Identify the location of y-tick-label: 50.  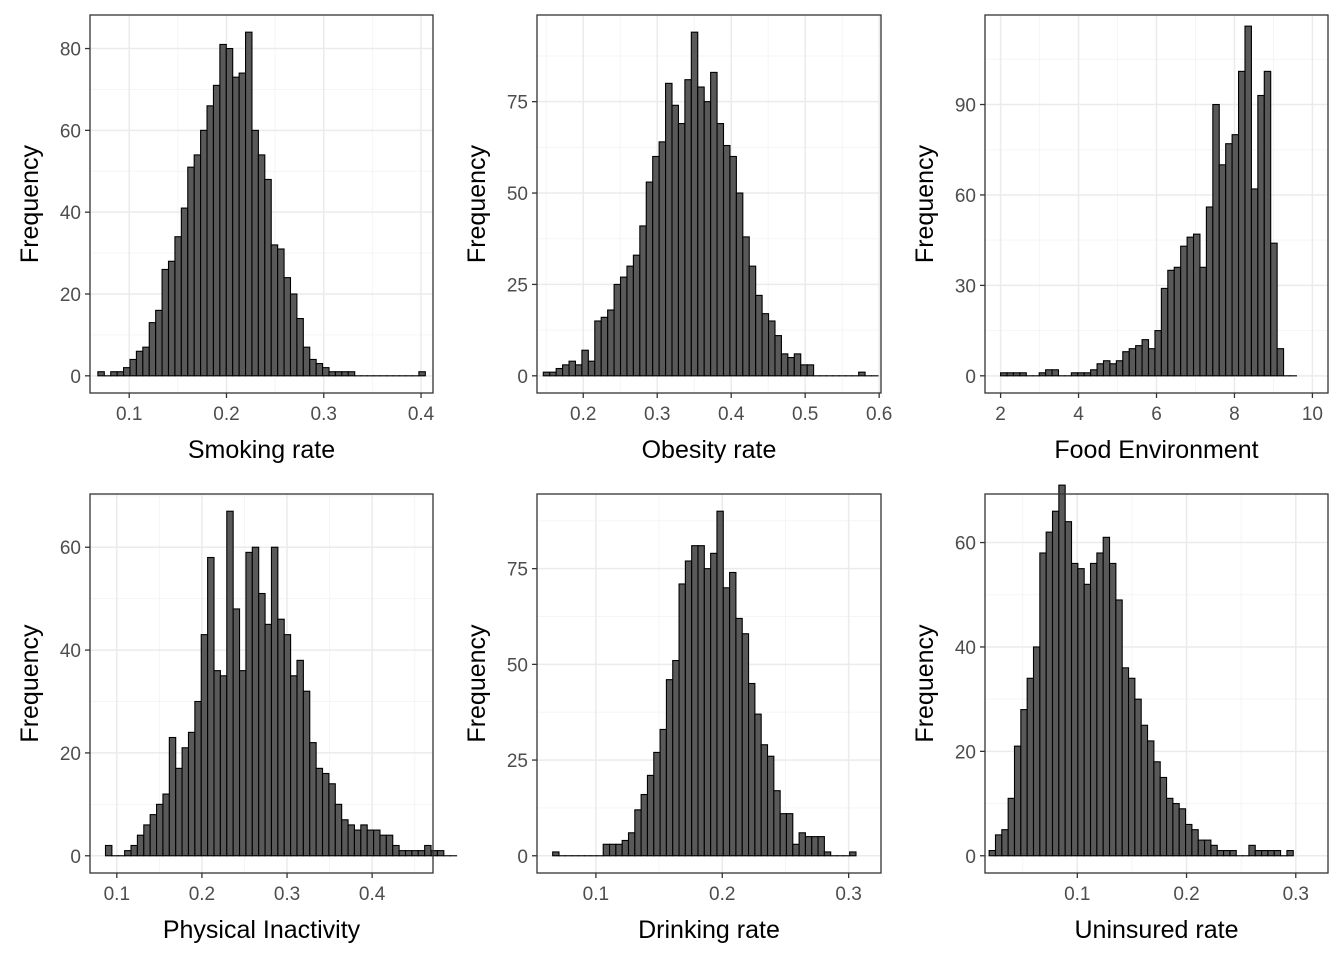
(517, 665).